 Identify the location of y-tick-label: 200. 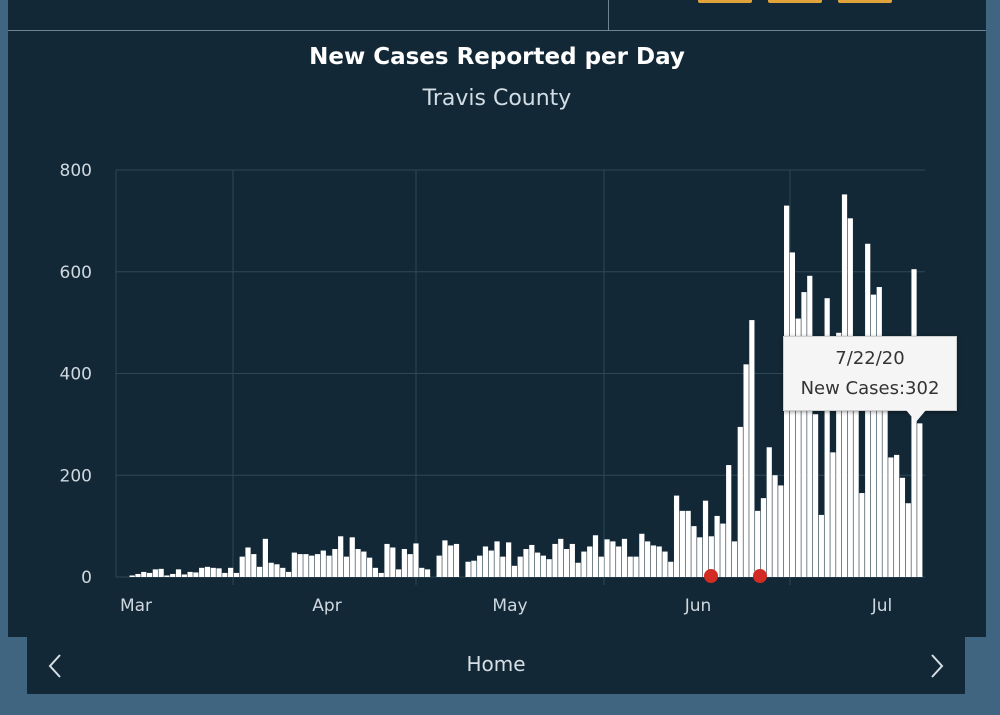
(76, 476).